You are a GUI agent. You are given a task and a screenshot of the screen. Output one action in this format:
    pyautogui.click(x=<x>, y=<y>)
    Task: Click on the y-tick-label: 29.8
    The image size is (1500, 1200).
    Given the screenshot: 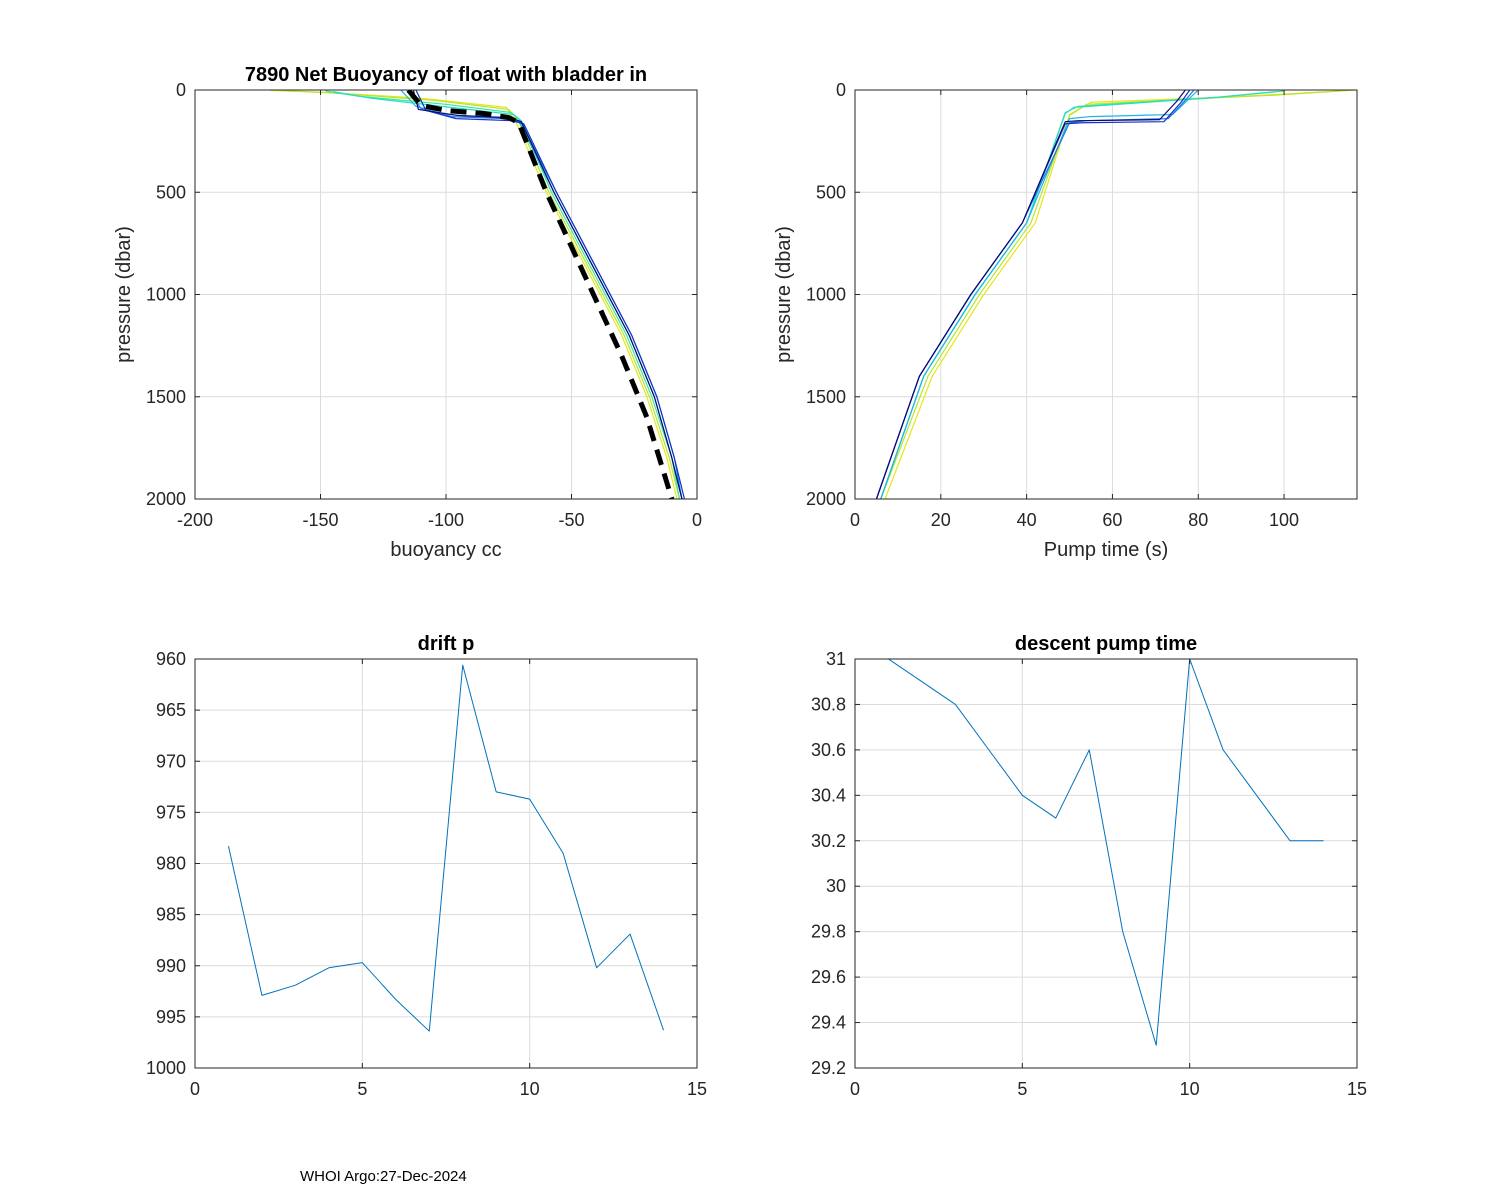 What is the action you would take?
    pyautogui.click(x=828, y=932)
    